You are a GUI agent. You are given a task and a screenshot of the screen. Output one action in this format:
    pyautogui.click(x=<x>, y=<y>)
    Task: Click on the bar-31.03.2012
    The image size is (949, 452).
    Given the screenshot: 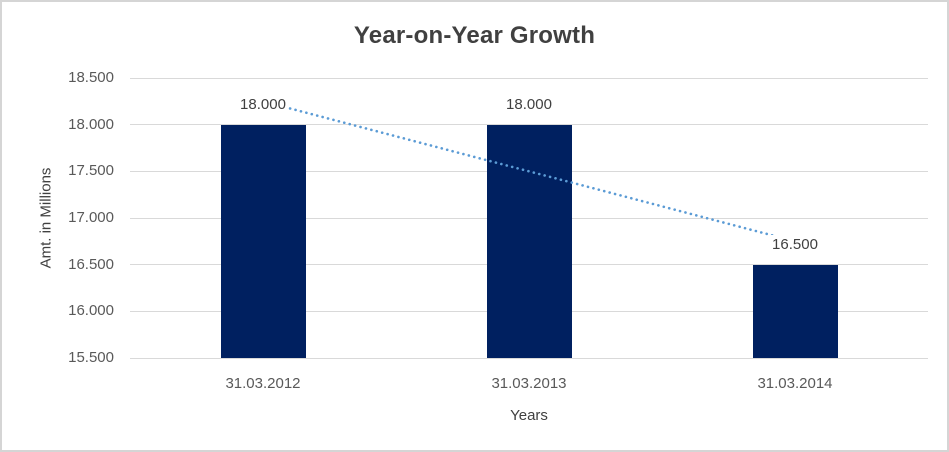 What is the action you would take?
    pyautogui.click(x=263, y=241)
    